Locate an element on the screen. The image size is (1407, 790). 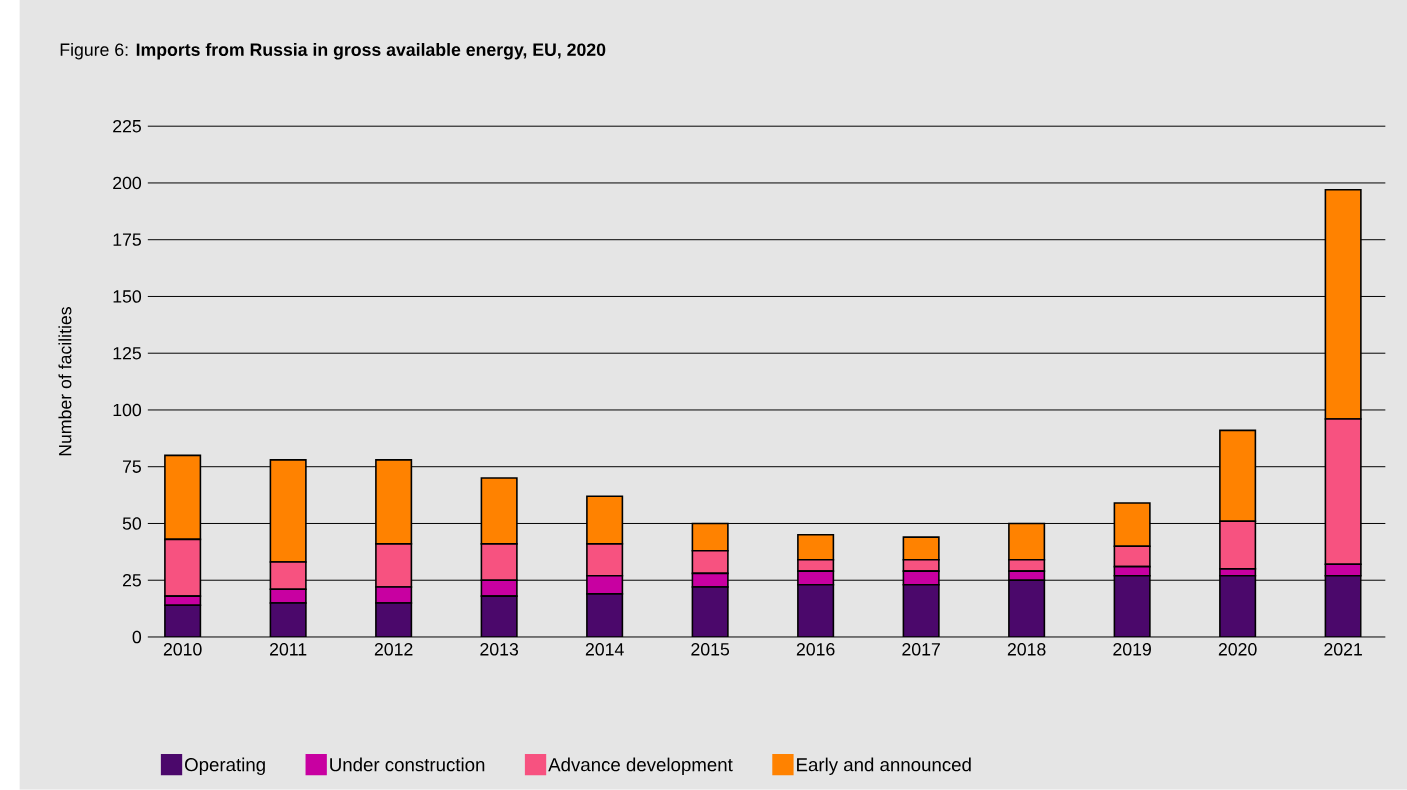
y-tick-label: 225 is located at coordinates (127, 126).